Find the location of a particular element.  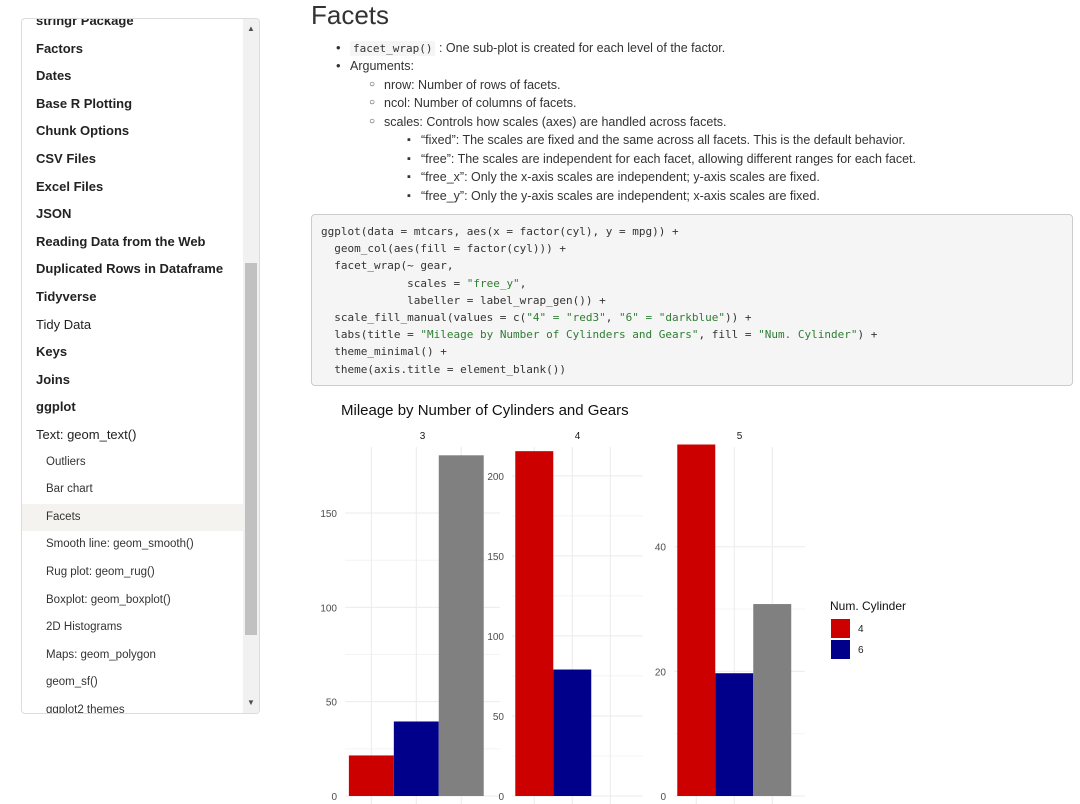

toc-item-tidy-data: Tidy Data is located at coordinates (64, 324).